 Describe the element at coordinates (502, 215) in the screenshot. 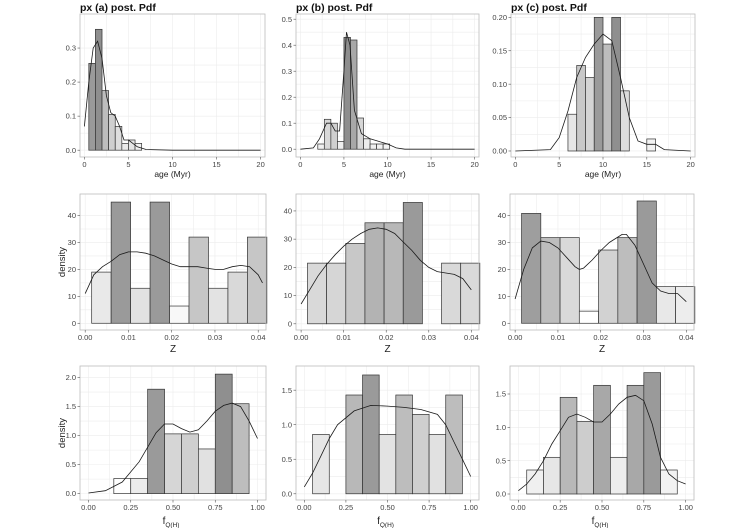

I see `y-tick-label: 40` at that location.